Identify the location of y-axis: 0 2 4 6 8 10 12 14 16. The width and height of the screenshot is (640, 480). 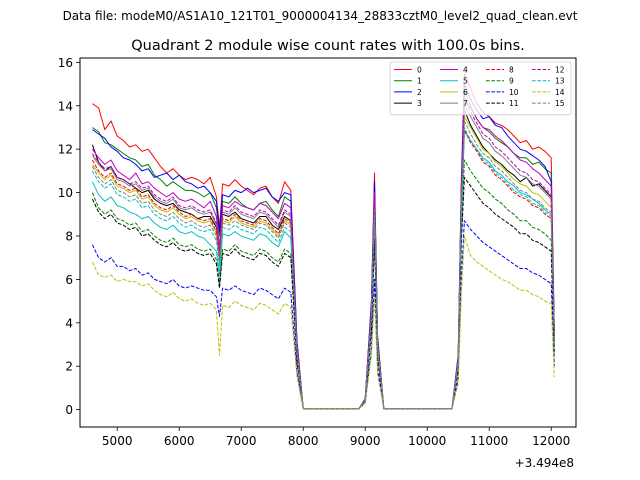
(69, 236).